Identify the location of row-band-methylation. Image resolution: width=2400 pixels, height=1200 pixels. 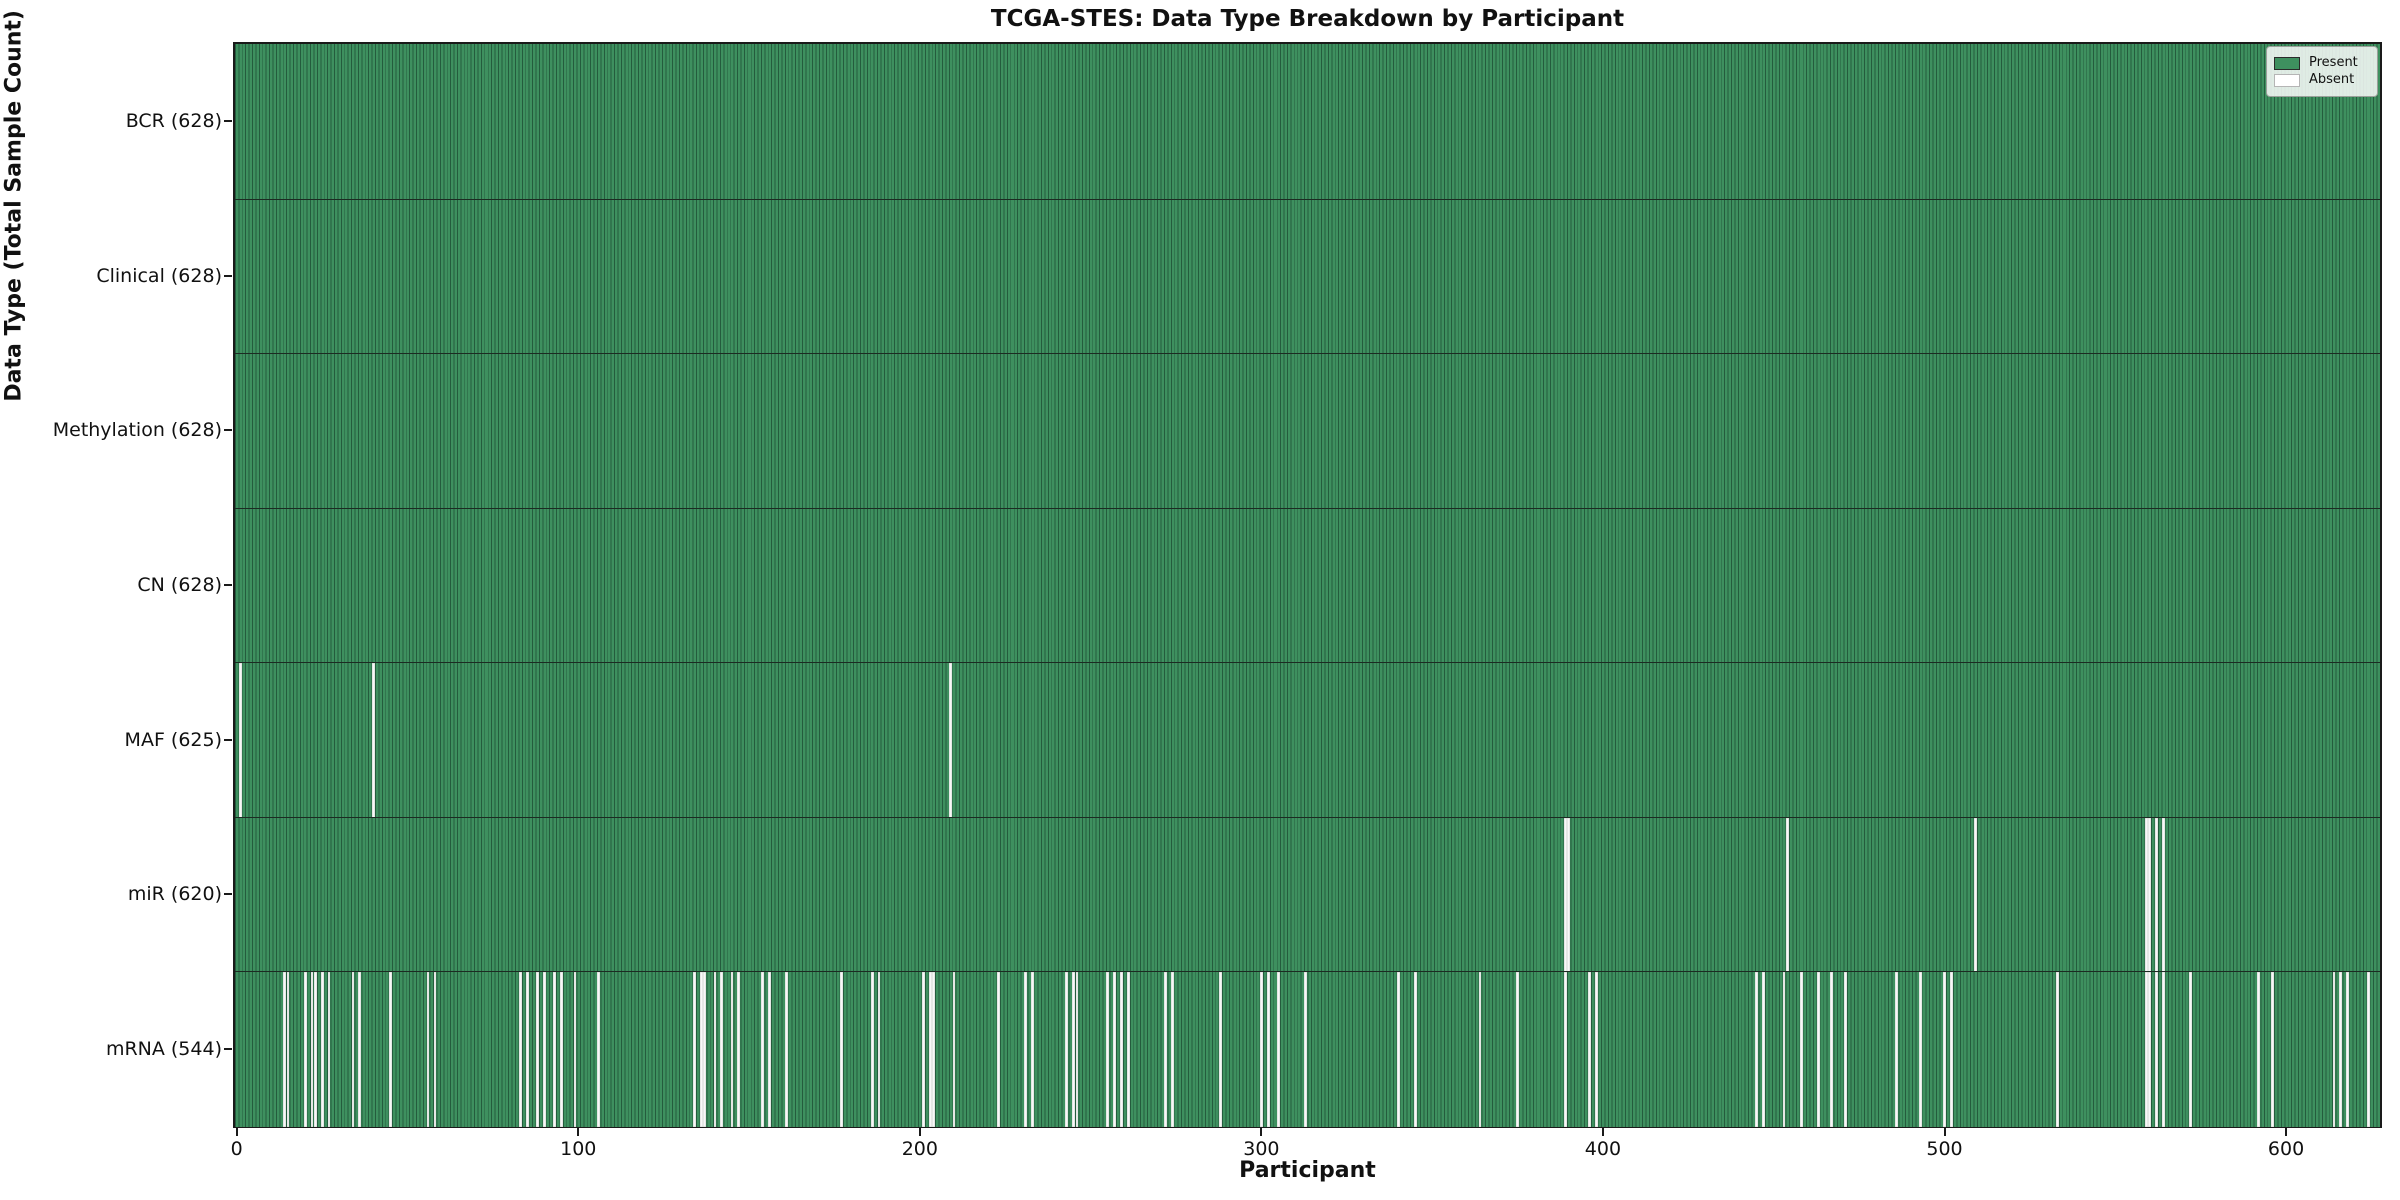
(1307, 431).